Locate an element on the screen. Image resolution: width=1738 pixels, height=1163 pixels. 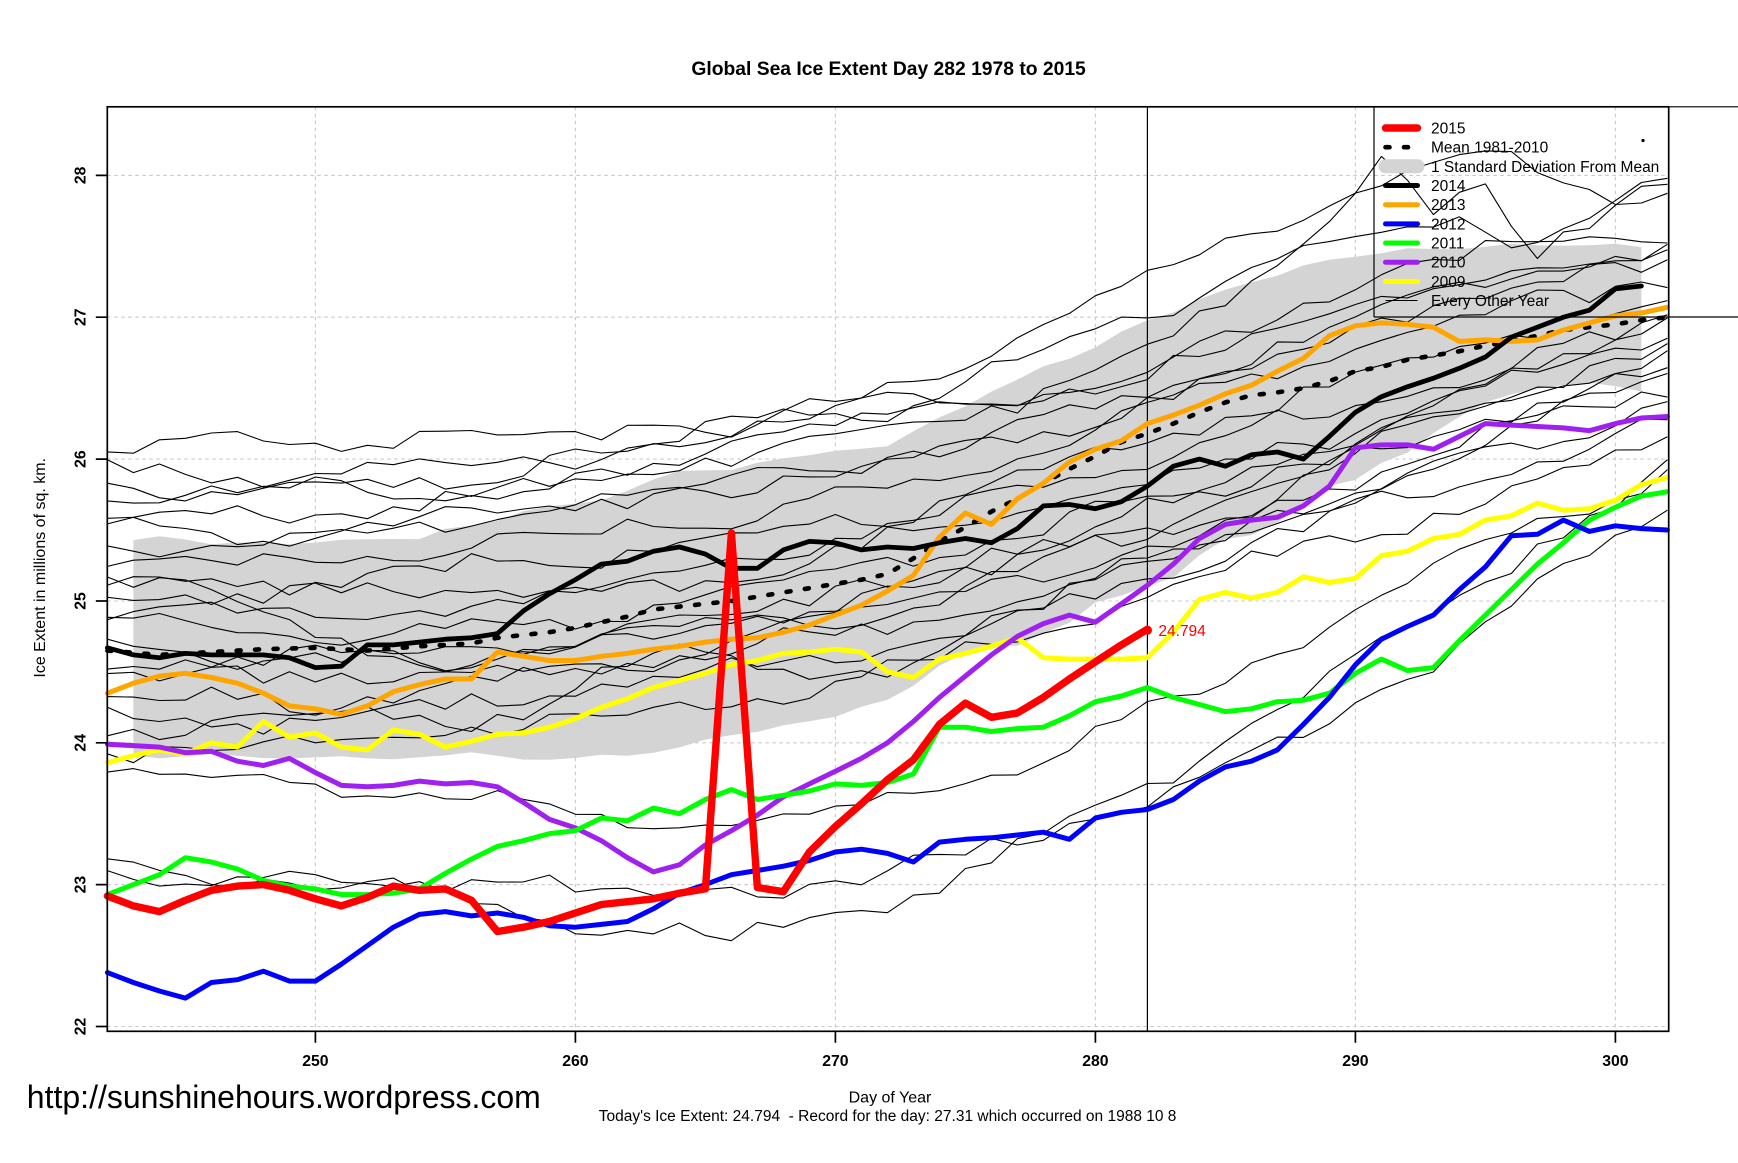
svg-text: 250 is located at coordinates (315, 1061).